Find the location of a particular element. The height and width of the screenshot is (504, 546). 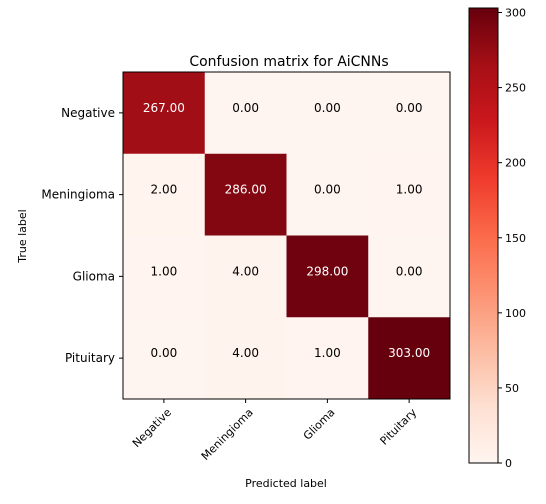

colorbar-tick-label: 250 is located at coordinates (515, 88).